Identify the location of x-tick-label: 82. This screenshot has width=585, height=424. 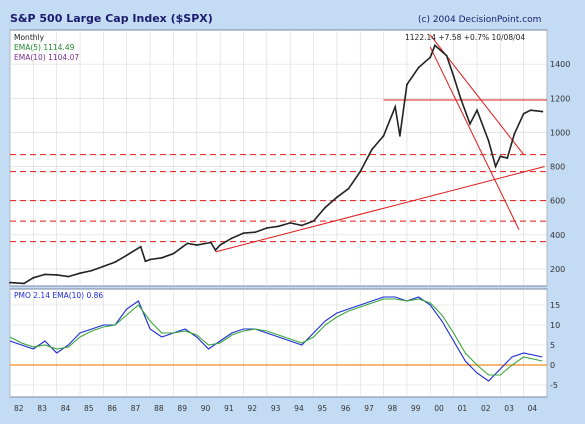
(19, 408).